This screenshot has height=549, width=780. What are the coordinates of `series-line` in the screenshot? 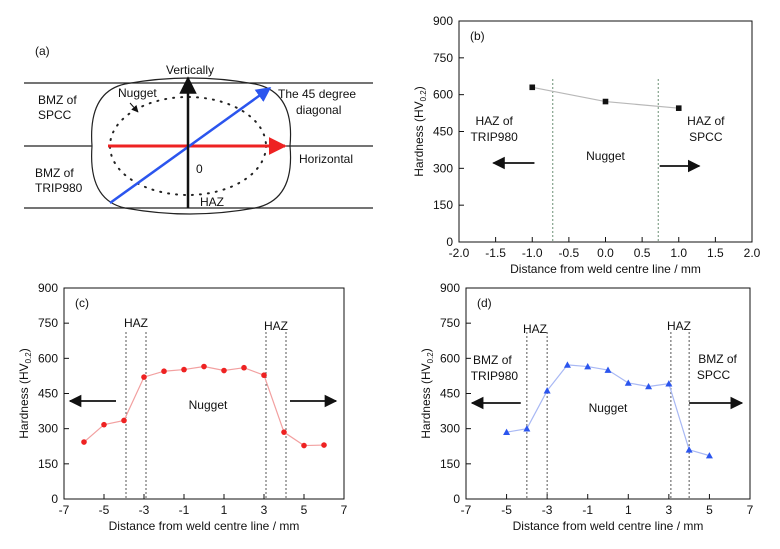 It's located at (605, 97).